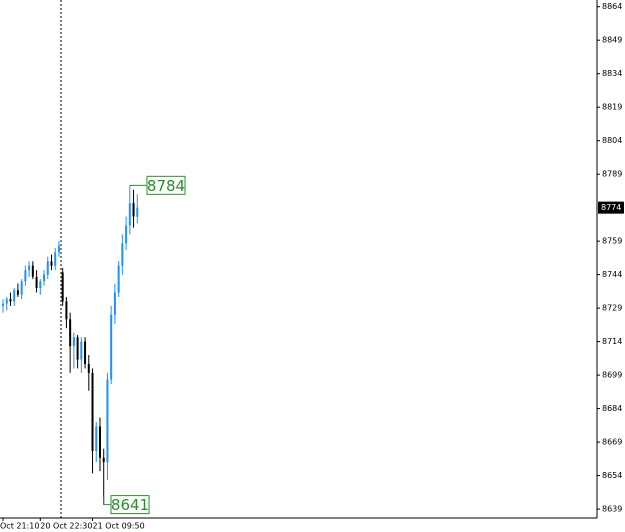 The height and width of the screenshot is (532, 625). I want to click on x-tick-label: Oct 21:10, so click(19, 526).